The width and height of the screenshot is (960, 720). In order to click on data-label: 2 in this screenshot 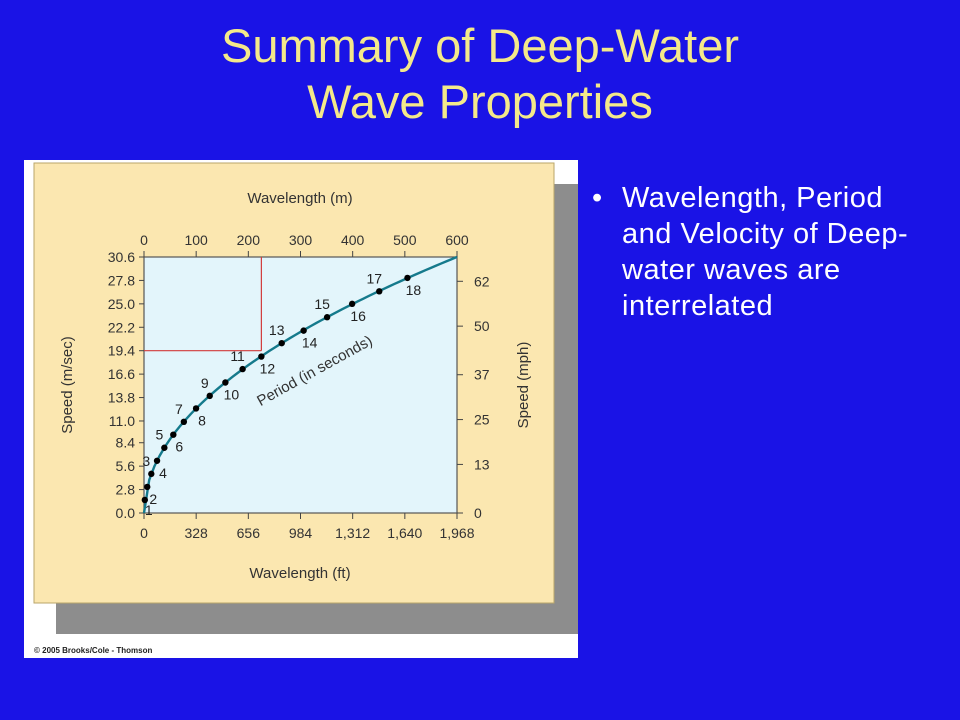, I will do `click(153, 499)`.